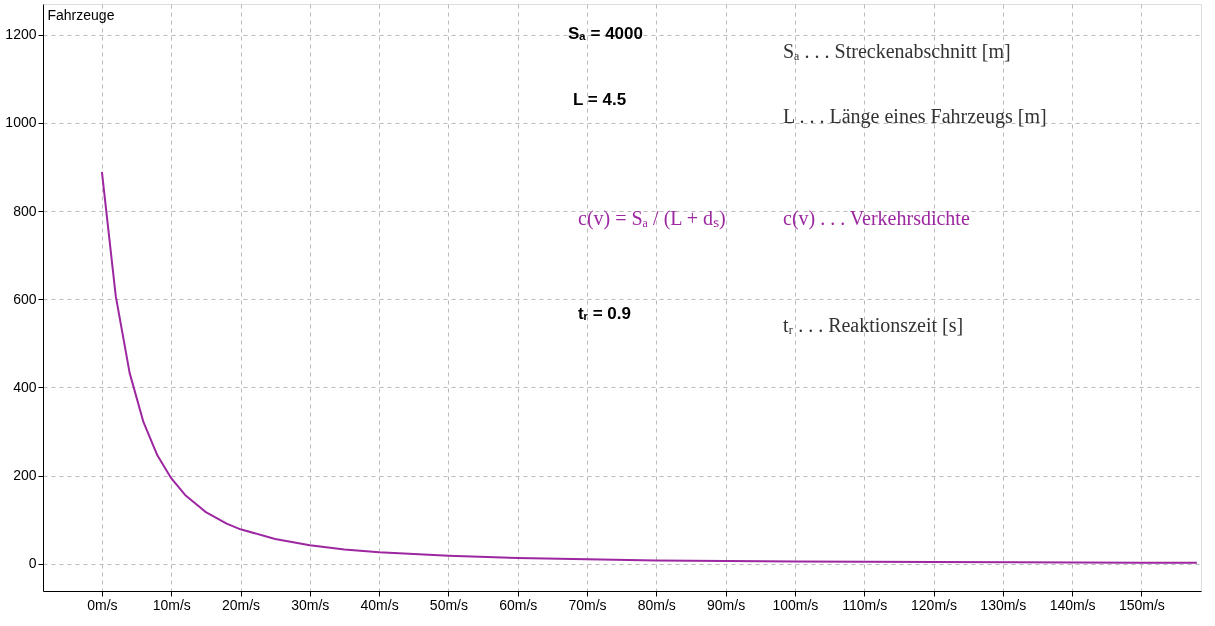  What do you see at coordinates (865, 604) in the screenshot?
I see `x-tick-label: 110m/s` at bounding box center [865, 604].